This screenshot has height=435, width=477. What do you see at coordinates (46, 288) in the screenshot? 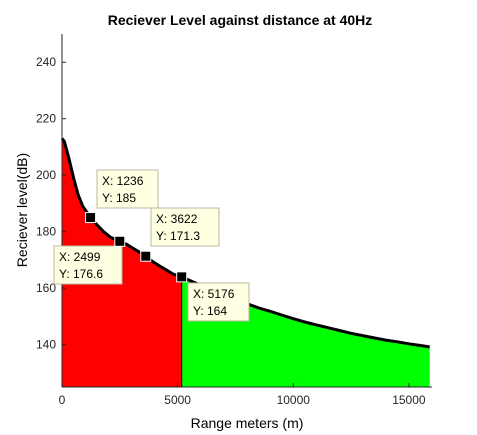
I see `y-tick-label: 160` at bounding box center [46, 288].